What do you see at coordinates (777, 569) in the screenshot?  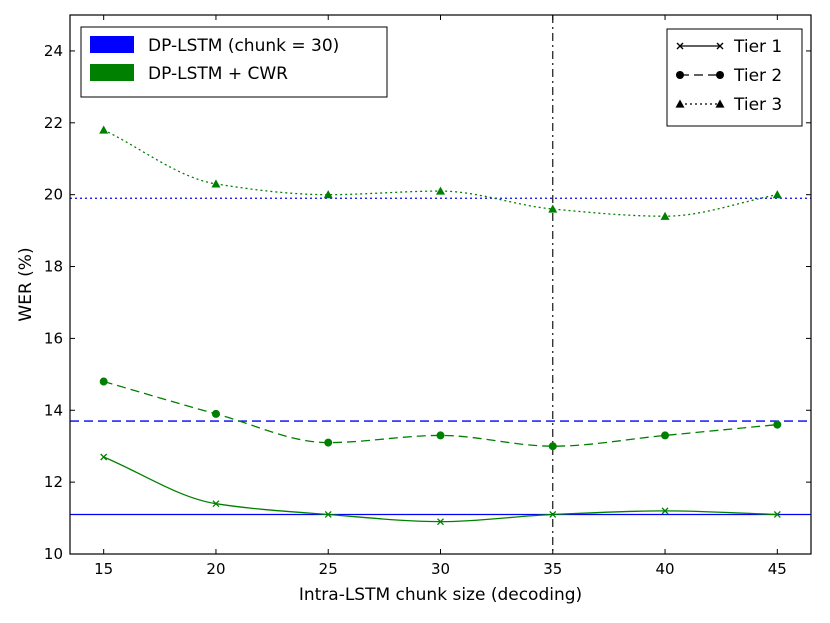 I see `x-tick-label-45: 45` at bounding box center [777, 569].